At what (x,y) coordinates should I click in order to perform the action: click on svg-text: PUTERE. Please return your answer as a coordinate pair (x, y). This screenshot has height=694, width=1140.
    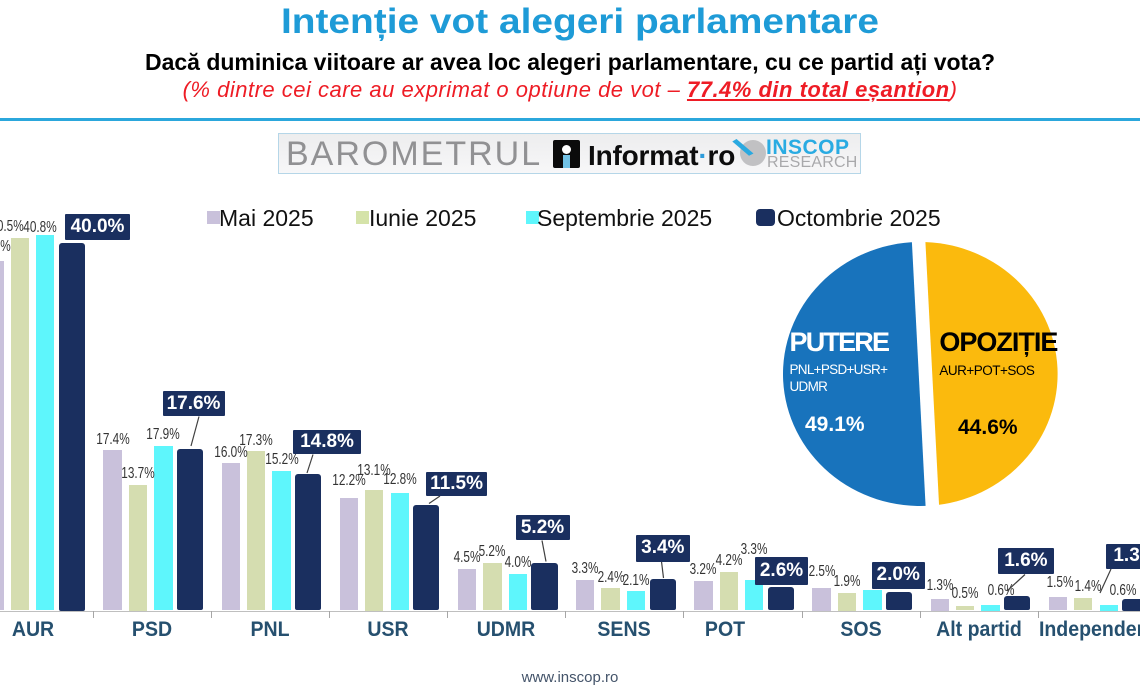
    Looking at the image, I should click on (840, 342).